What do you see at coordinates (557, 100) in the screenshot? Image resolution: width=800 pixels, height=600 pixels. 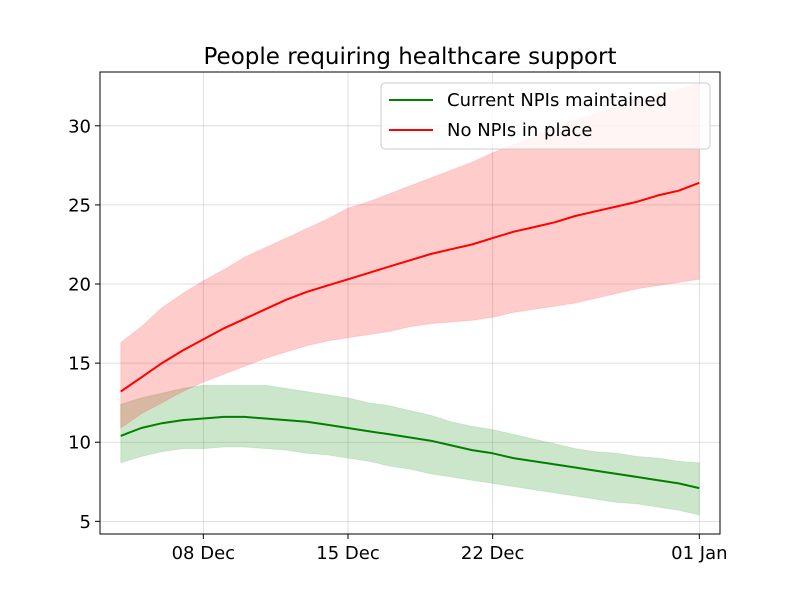 I see `legend-label-current-npis: Current NPIs maintained` at bounding box center [557, 100].